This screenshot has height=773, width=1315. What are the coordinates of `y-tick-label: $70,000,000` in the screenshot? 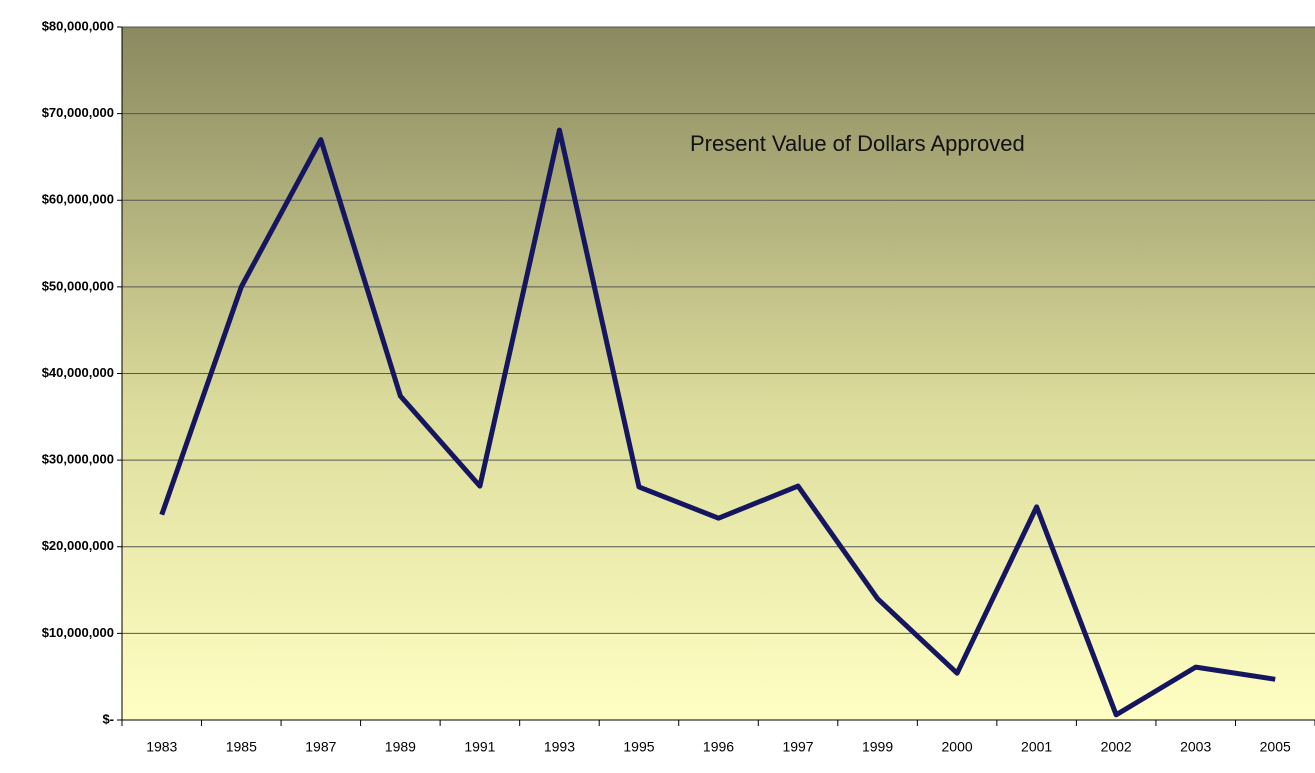 It's located at (78, 112).